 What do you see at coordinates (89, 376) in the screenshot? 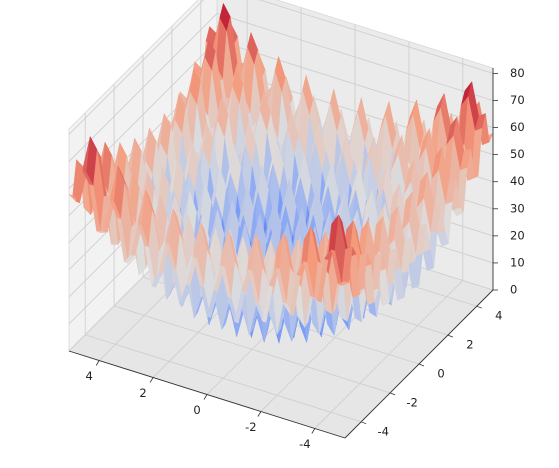
I see `x-tick-label: 4` at bounding box center [89, 376].